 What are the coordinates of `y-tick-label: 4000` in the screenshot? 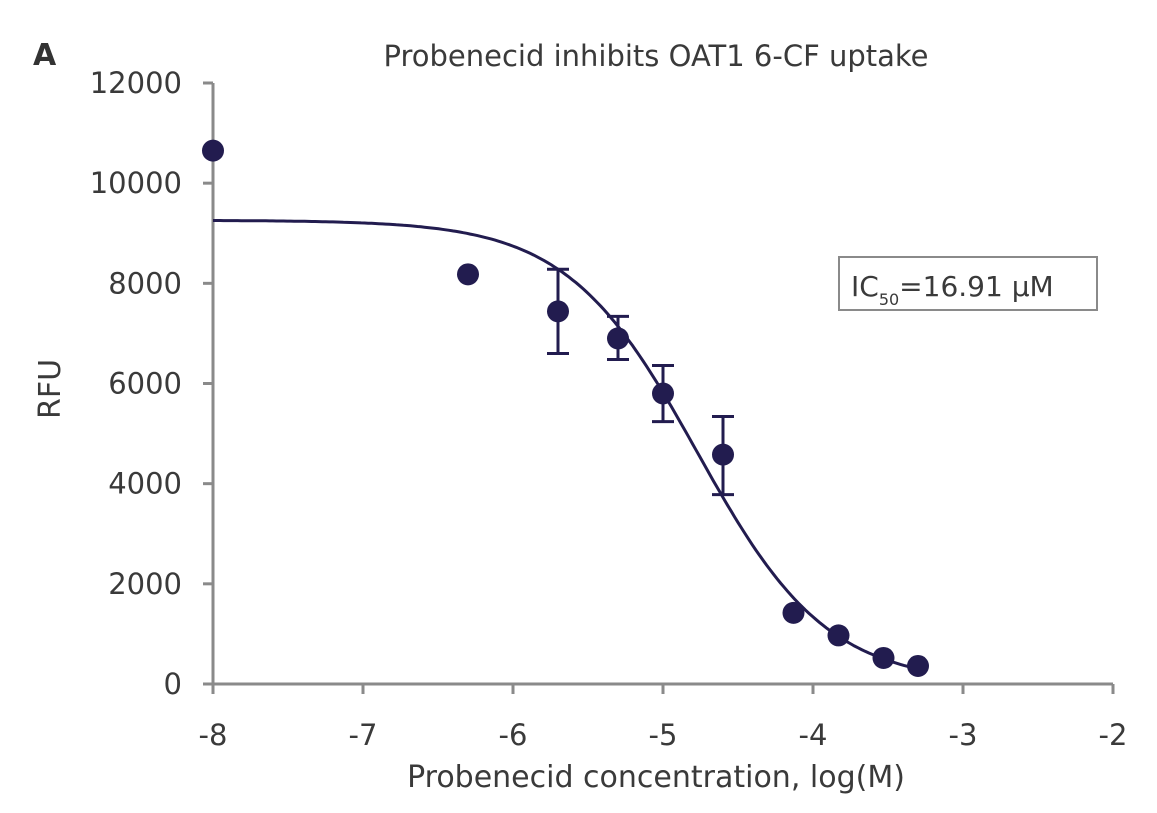 It's located at (145, 484).